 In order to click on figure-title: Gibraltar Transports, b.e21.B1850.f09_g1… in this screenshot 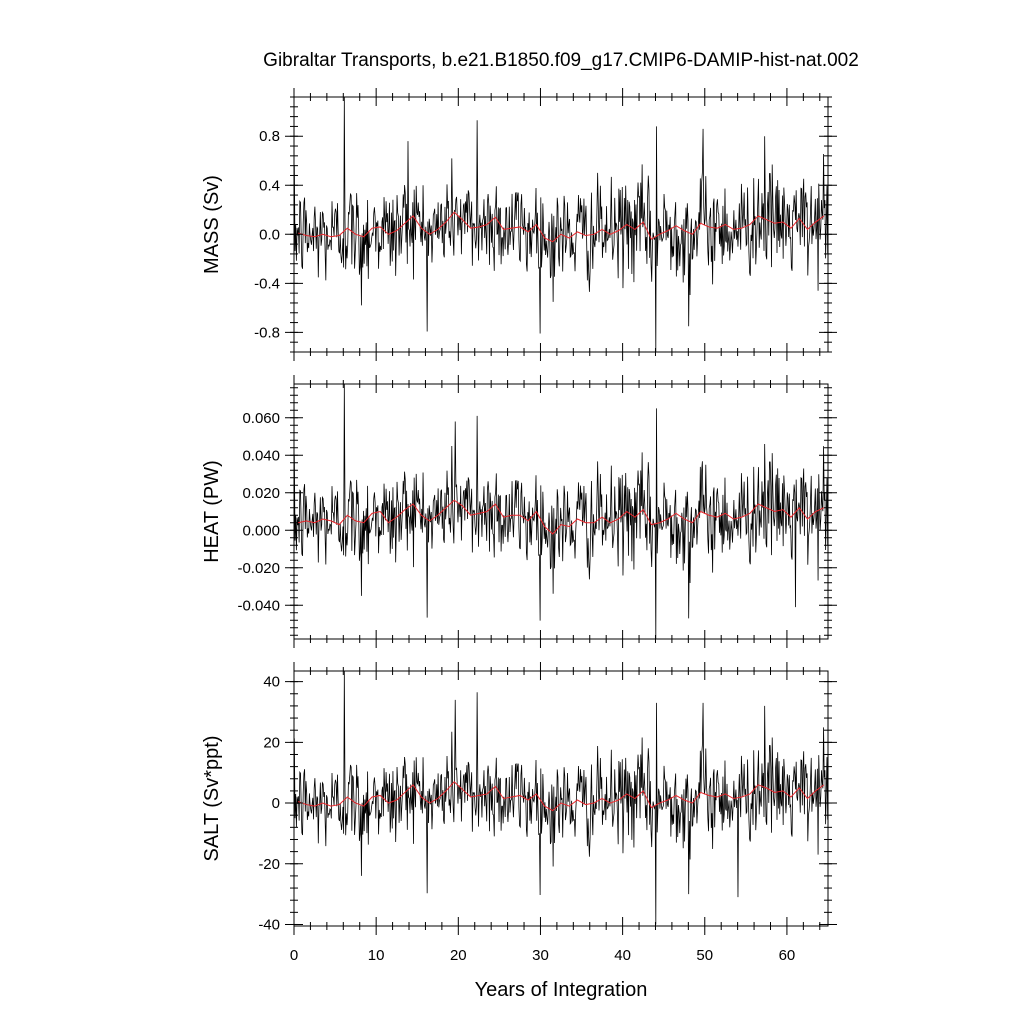, I will do `click(561, 60)`.